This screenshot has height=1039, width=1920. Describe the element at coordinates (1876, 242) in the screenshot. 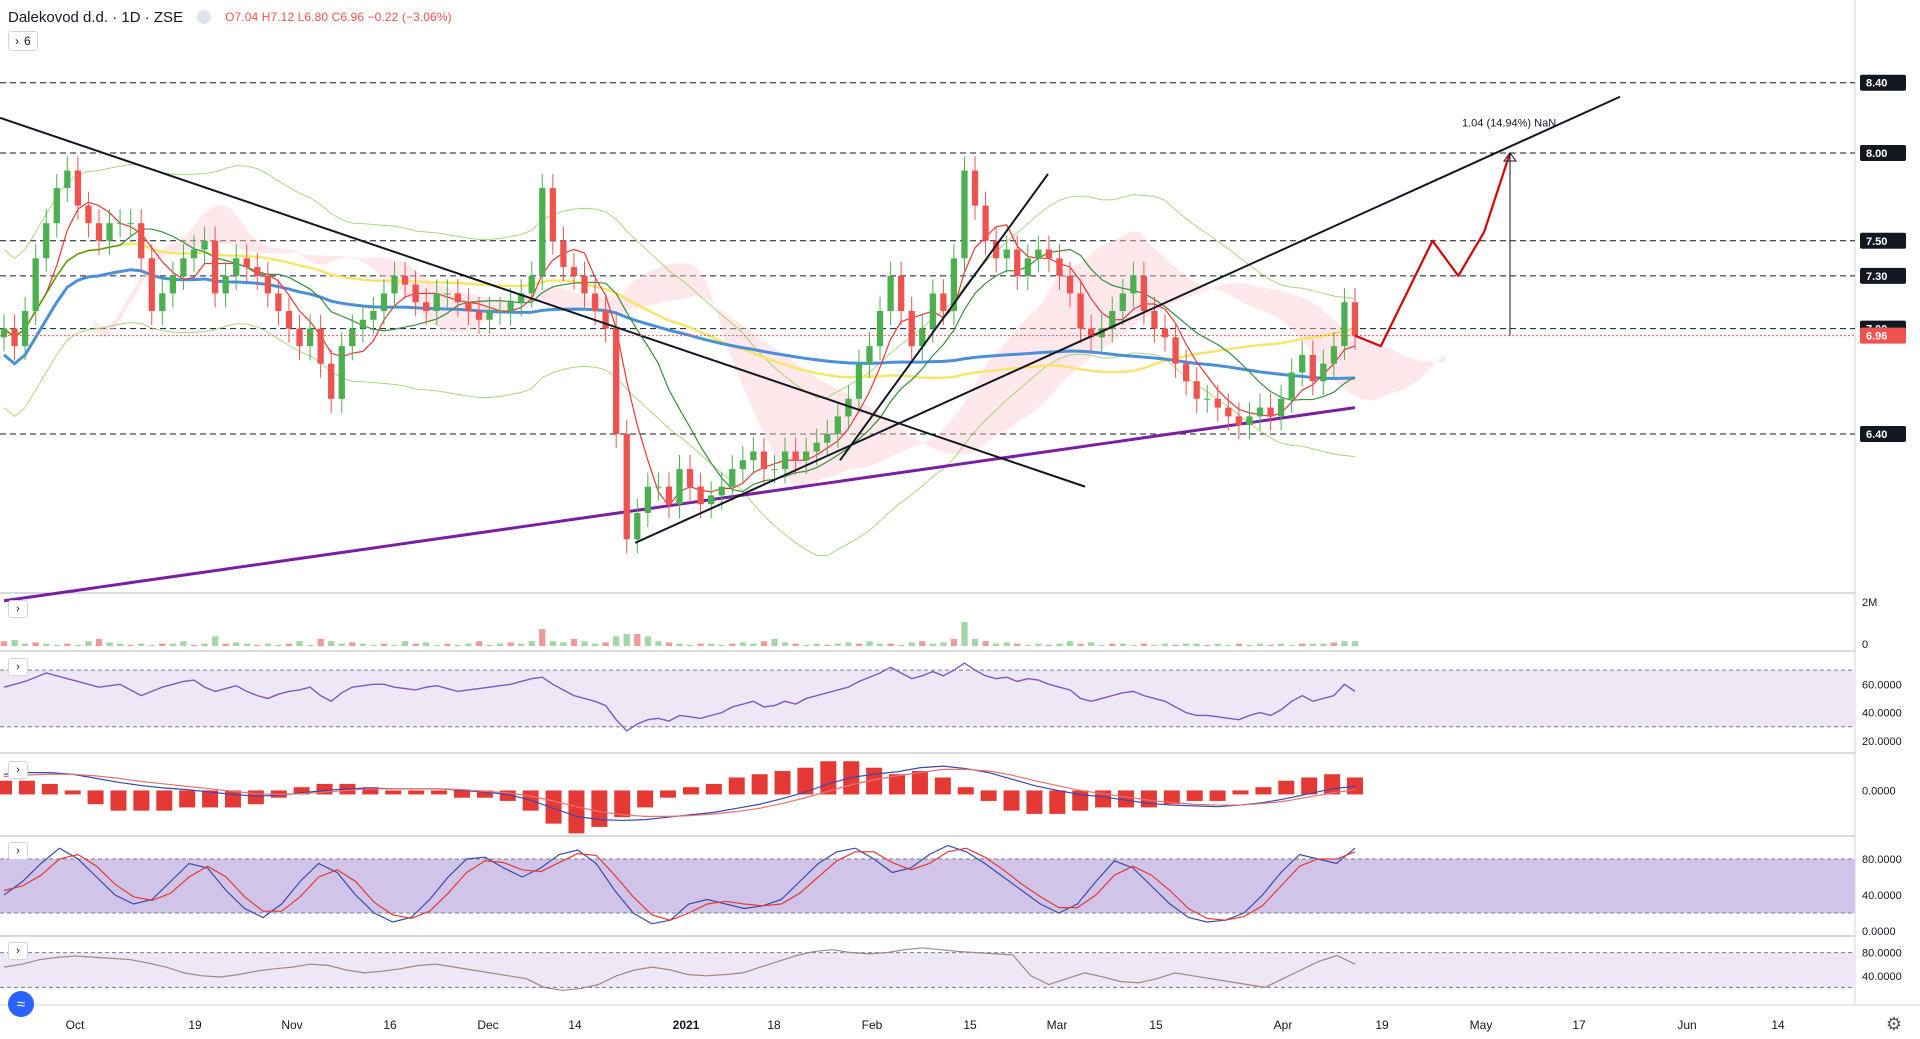

I see `price-level-label: 7.50` at that location.